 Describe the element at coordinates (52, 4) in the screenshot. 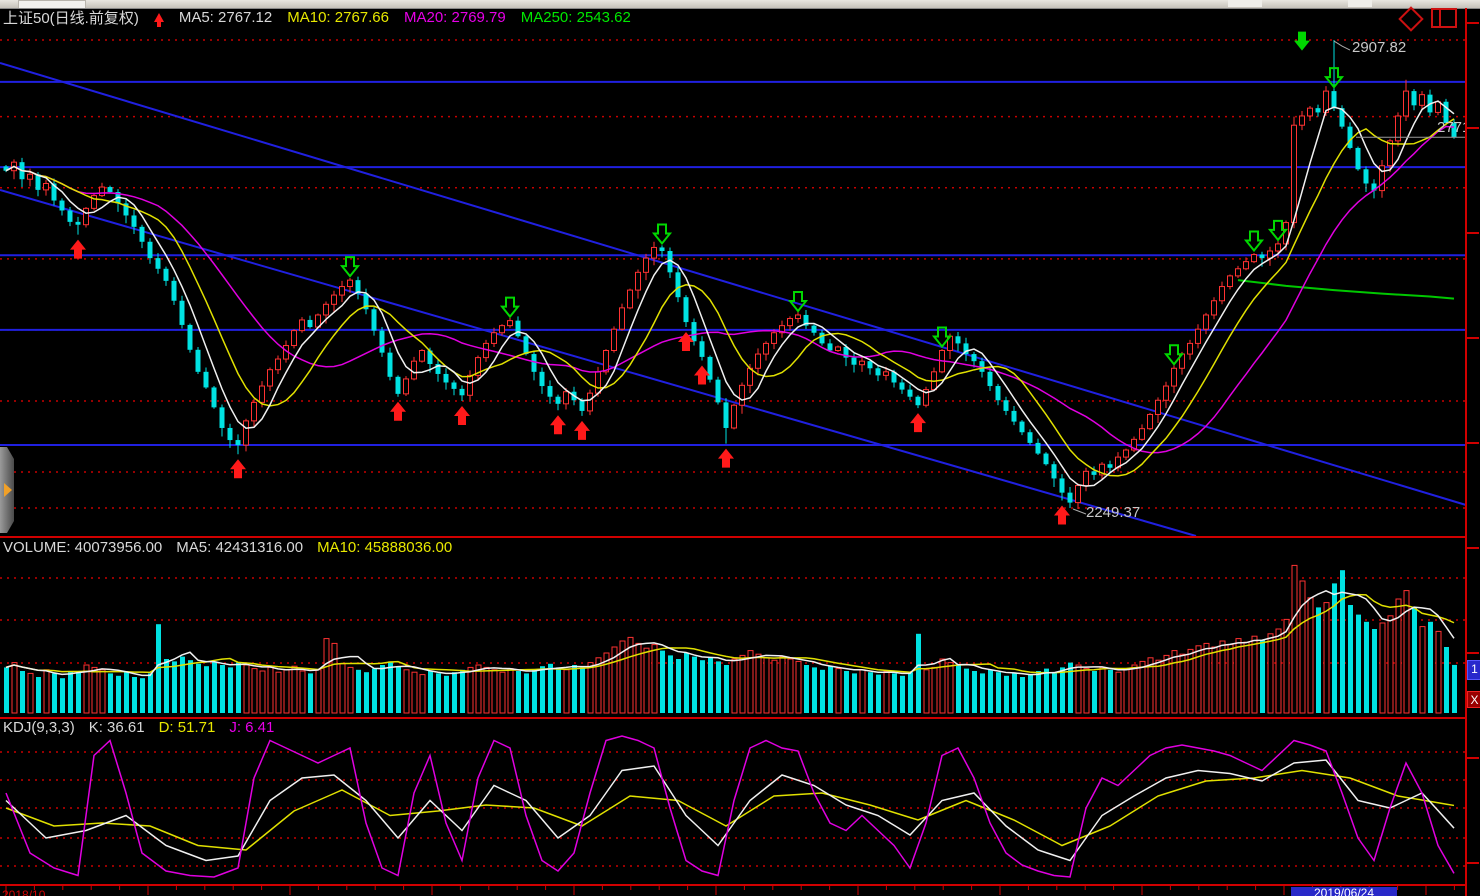

I see `toolbar-button` at that location.